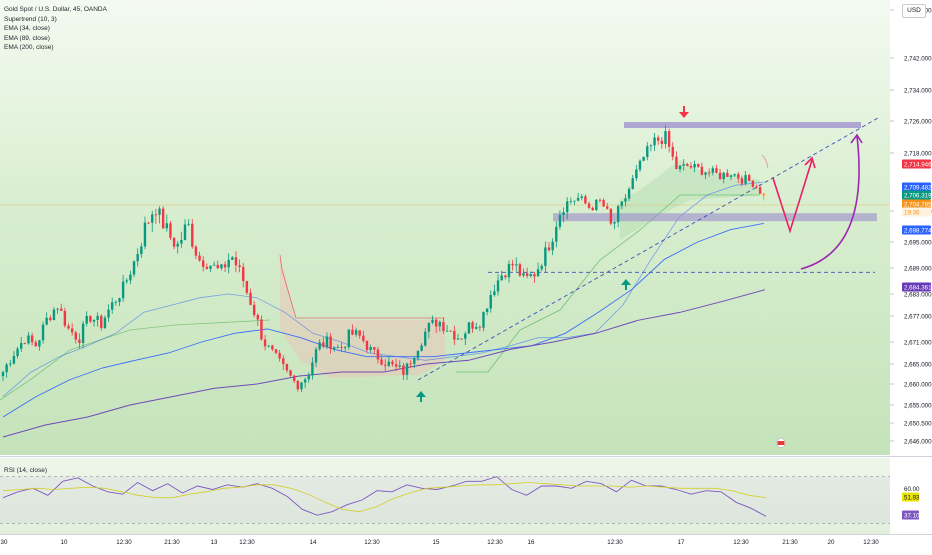  Describe the element at coordinates (914, 11) in the screenshot. I see `currency-button: USD` at that location.